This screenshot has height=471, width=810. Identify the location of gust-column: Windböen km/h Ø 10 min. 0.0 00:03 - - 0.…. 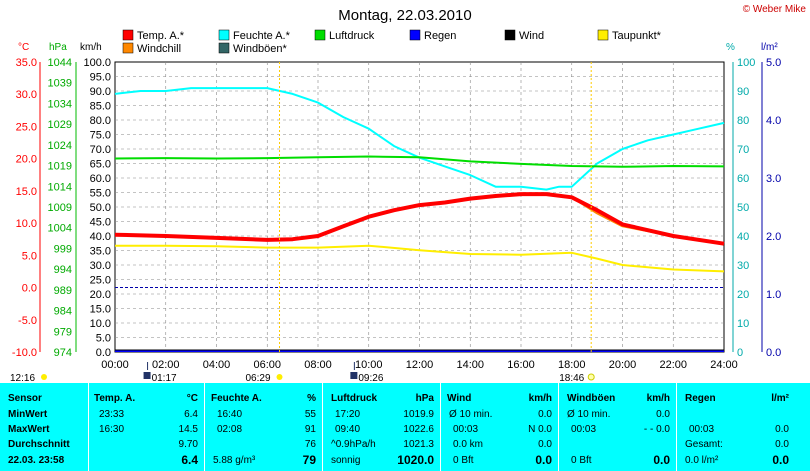
(618, 427).